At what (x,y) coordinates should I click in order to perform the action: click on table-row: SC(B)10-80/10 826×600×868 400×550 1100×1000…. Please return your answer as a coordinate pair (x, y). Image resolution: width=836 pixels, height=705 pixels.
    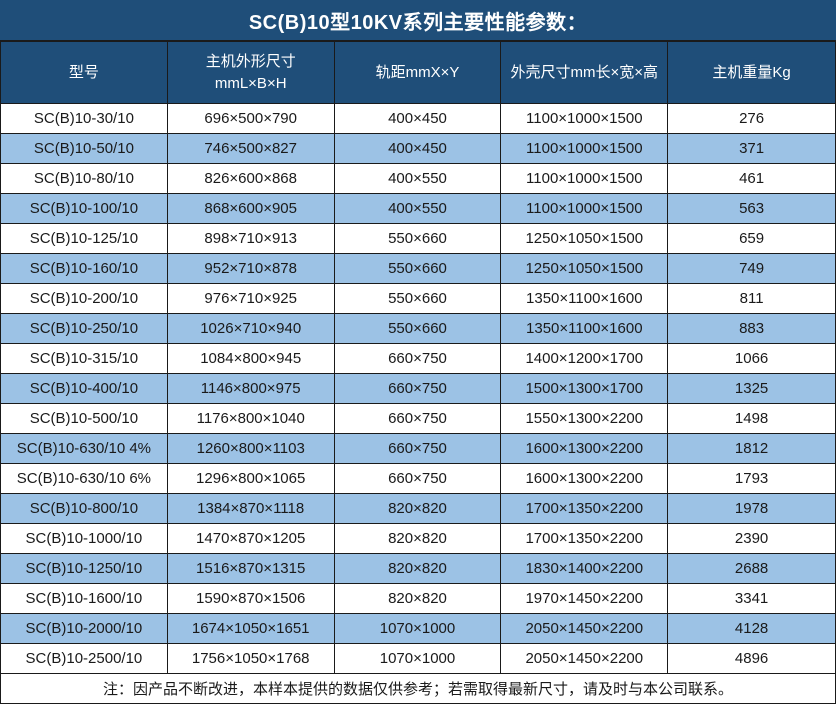
    Looking at the image, I should click on (418, 179).